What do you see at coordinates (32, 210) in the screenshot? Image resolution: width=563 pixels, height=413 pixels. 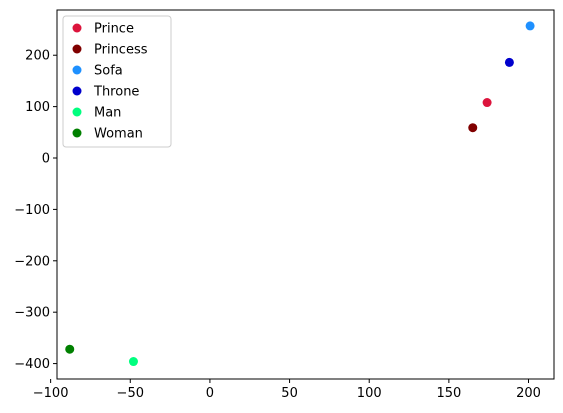 I see `y-tick-label: −100` at bounding box center [32, 210].